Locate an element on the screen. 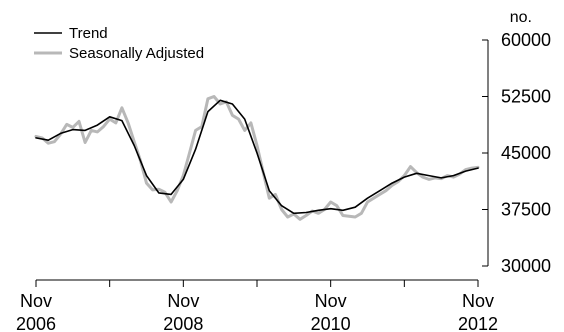  y-tick-label: 52500 is located at coordinates (526, 97).